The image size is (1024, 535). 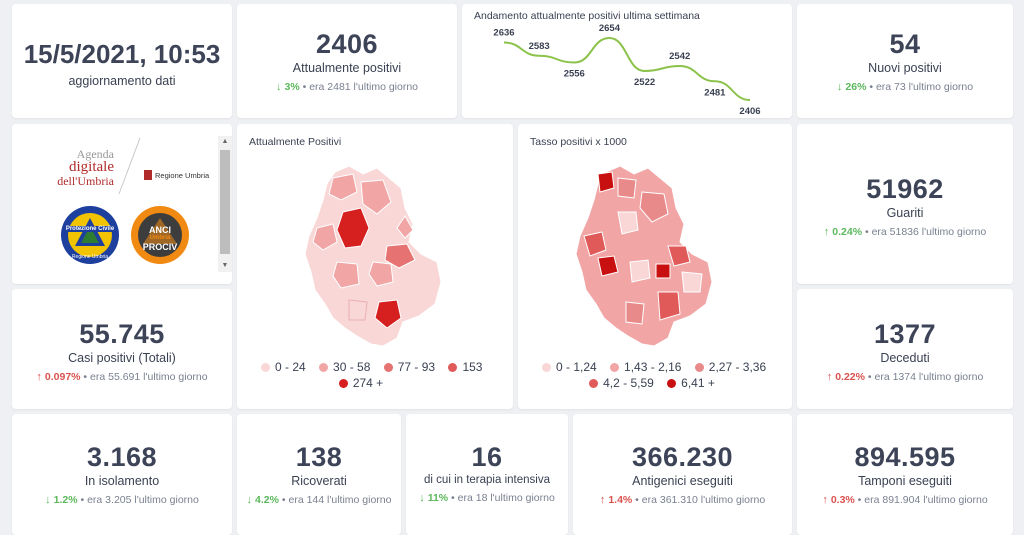 What do you see at coordinates (344, 367) in the screenshot?
I see `map1-legend-item: 30 - 58` at bounding box center [344, 367].